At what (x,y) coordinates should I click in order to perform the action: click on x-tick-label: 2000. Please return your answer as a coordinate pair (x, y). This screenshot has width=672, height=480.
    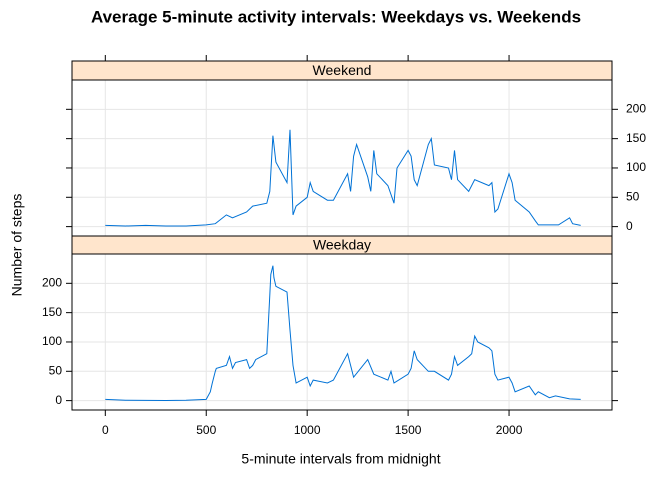
    Looking at the image, I should click on (509, 430).